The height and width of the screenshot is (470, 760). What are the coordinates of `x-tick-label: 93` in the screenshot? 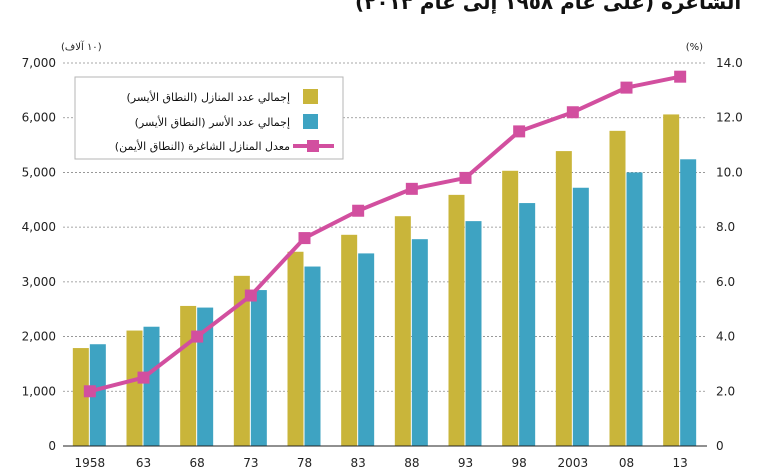 It's located at (465, 463).